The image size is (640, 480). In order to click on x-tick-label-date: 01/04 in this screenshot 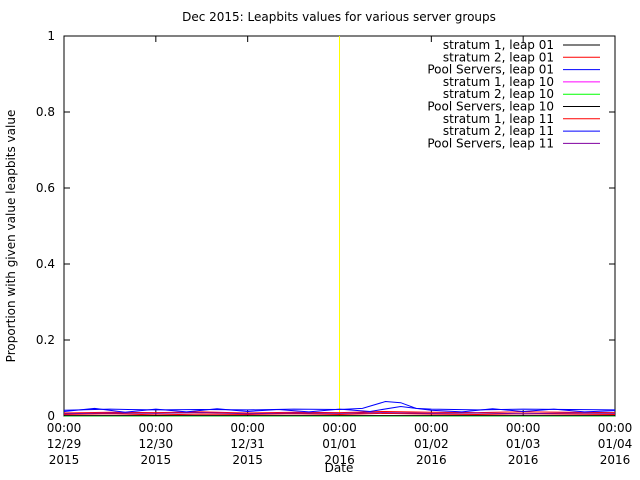, I will do `click(615, 444)`.